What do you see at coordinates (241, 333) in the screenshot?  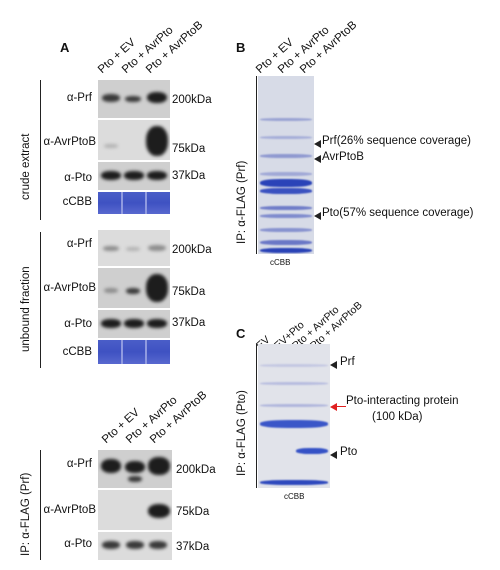 I see `panel-c-letter: C` at bounding box center [241, 333].